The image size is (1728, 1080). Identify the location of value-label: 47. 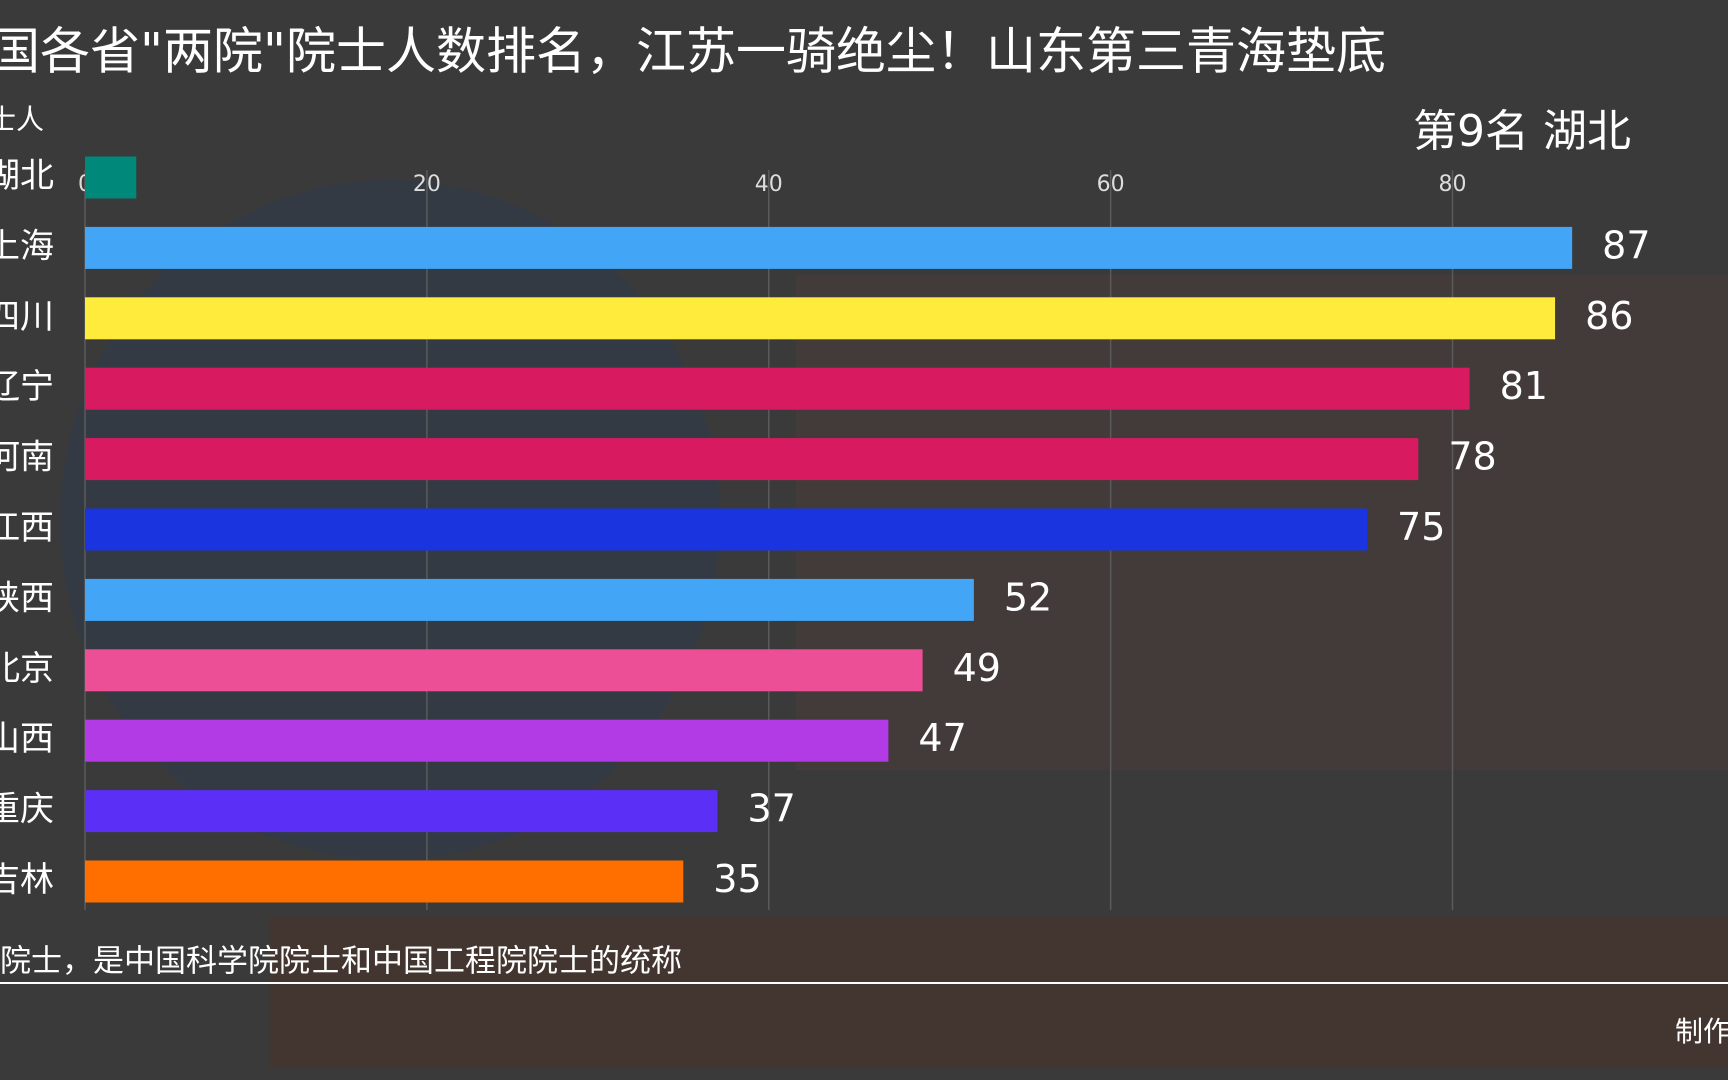
(942, 738).